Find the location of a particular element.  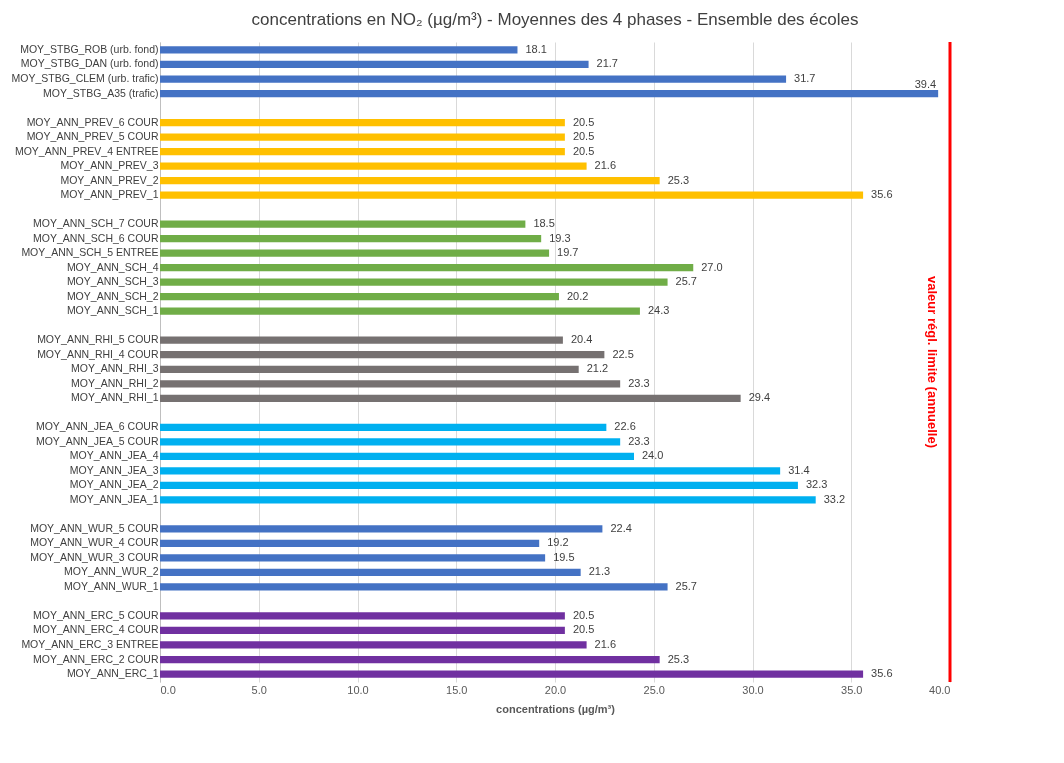

y-tick-label: MOY_ANN_SCH_4 is located at coordinates (112, 266).